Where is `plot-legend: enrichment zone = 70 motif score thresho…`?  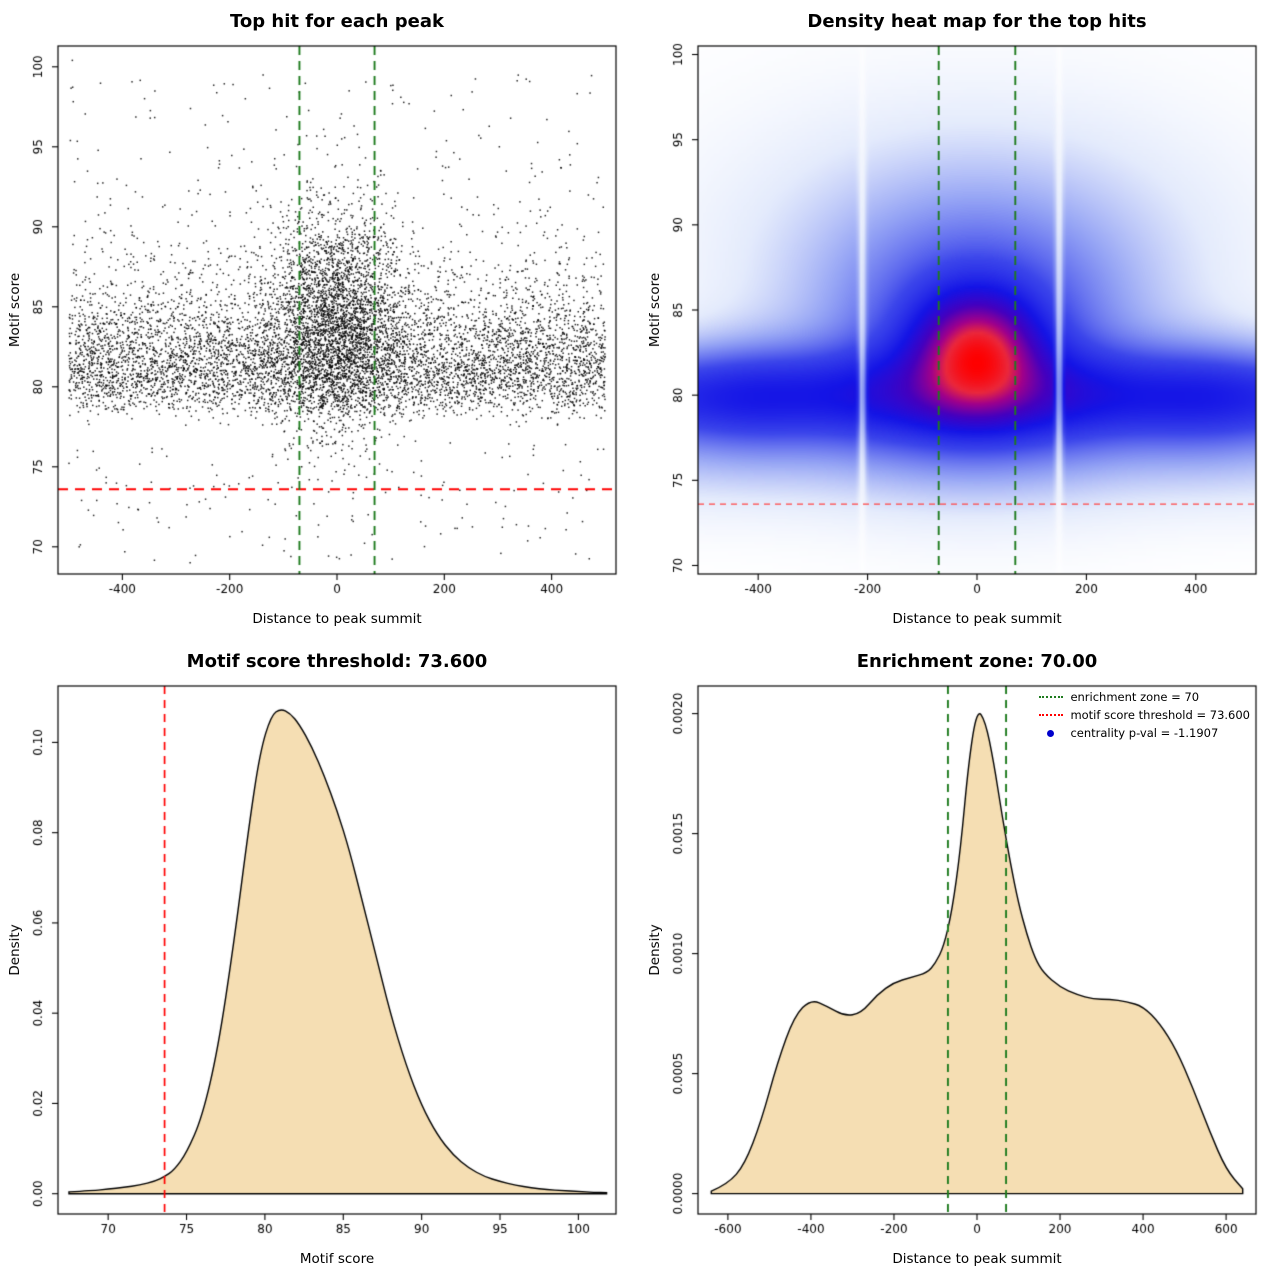 plot-legend: enrichment zone = 70 motif score thresho… is located at coordinates (1144, 715).